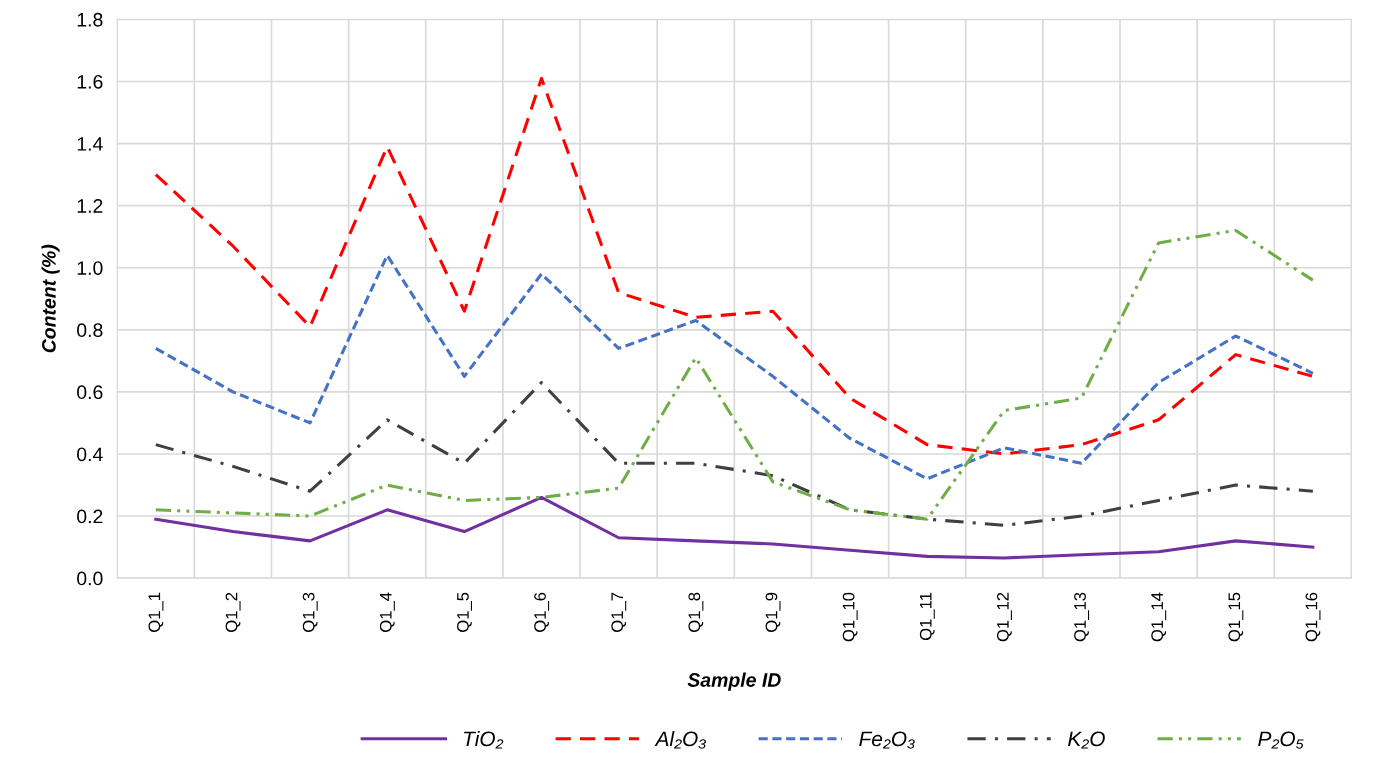 The width and height of the screenshot is (1379, 776). What do you see at coordinates (773, 612) in the screenshot?
I see `x-tick-label: Q1_9` at bounding box center [773, 612].